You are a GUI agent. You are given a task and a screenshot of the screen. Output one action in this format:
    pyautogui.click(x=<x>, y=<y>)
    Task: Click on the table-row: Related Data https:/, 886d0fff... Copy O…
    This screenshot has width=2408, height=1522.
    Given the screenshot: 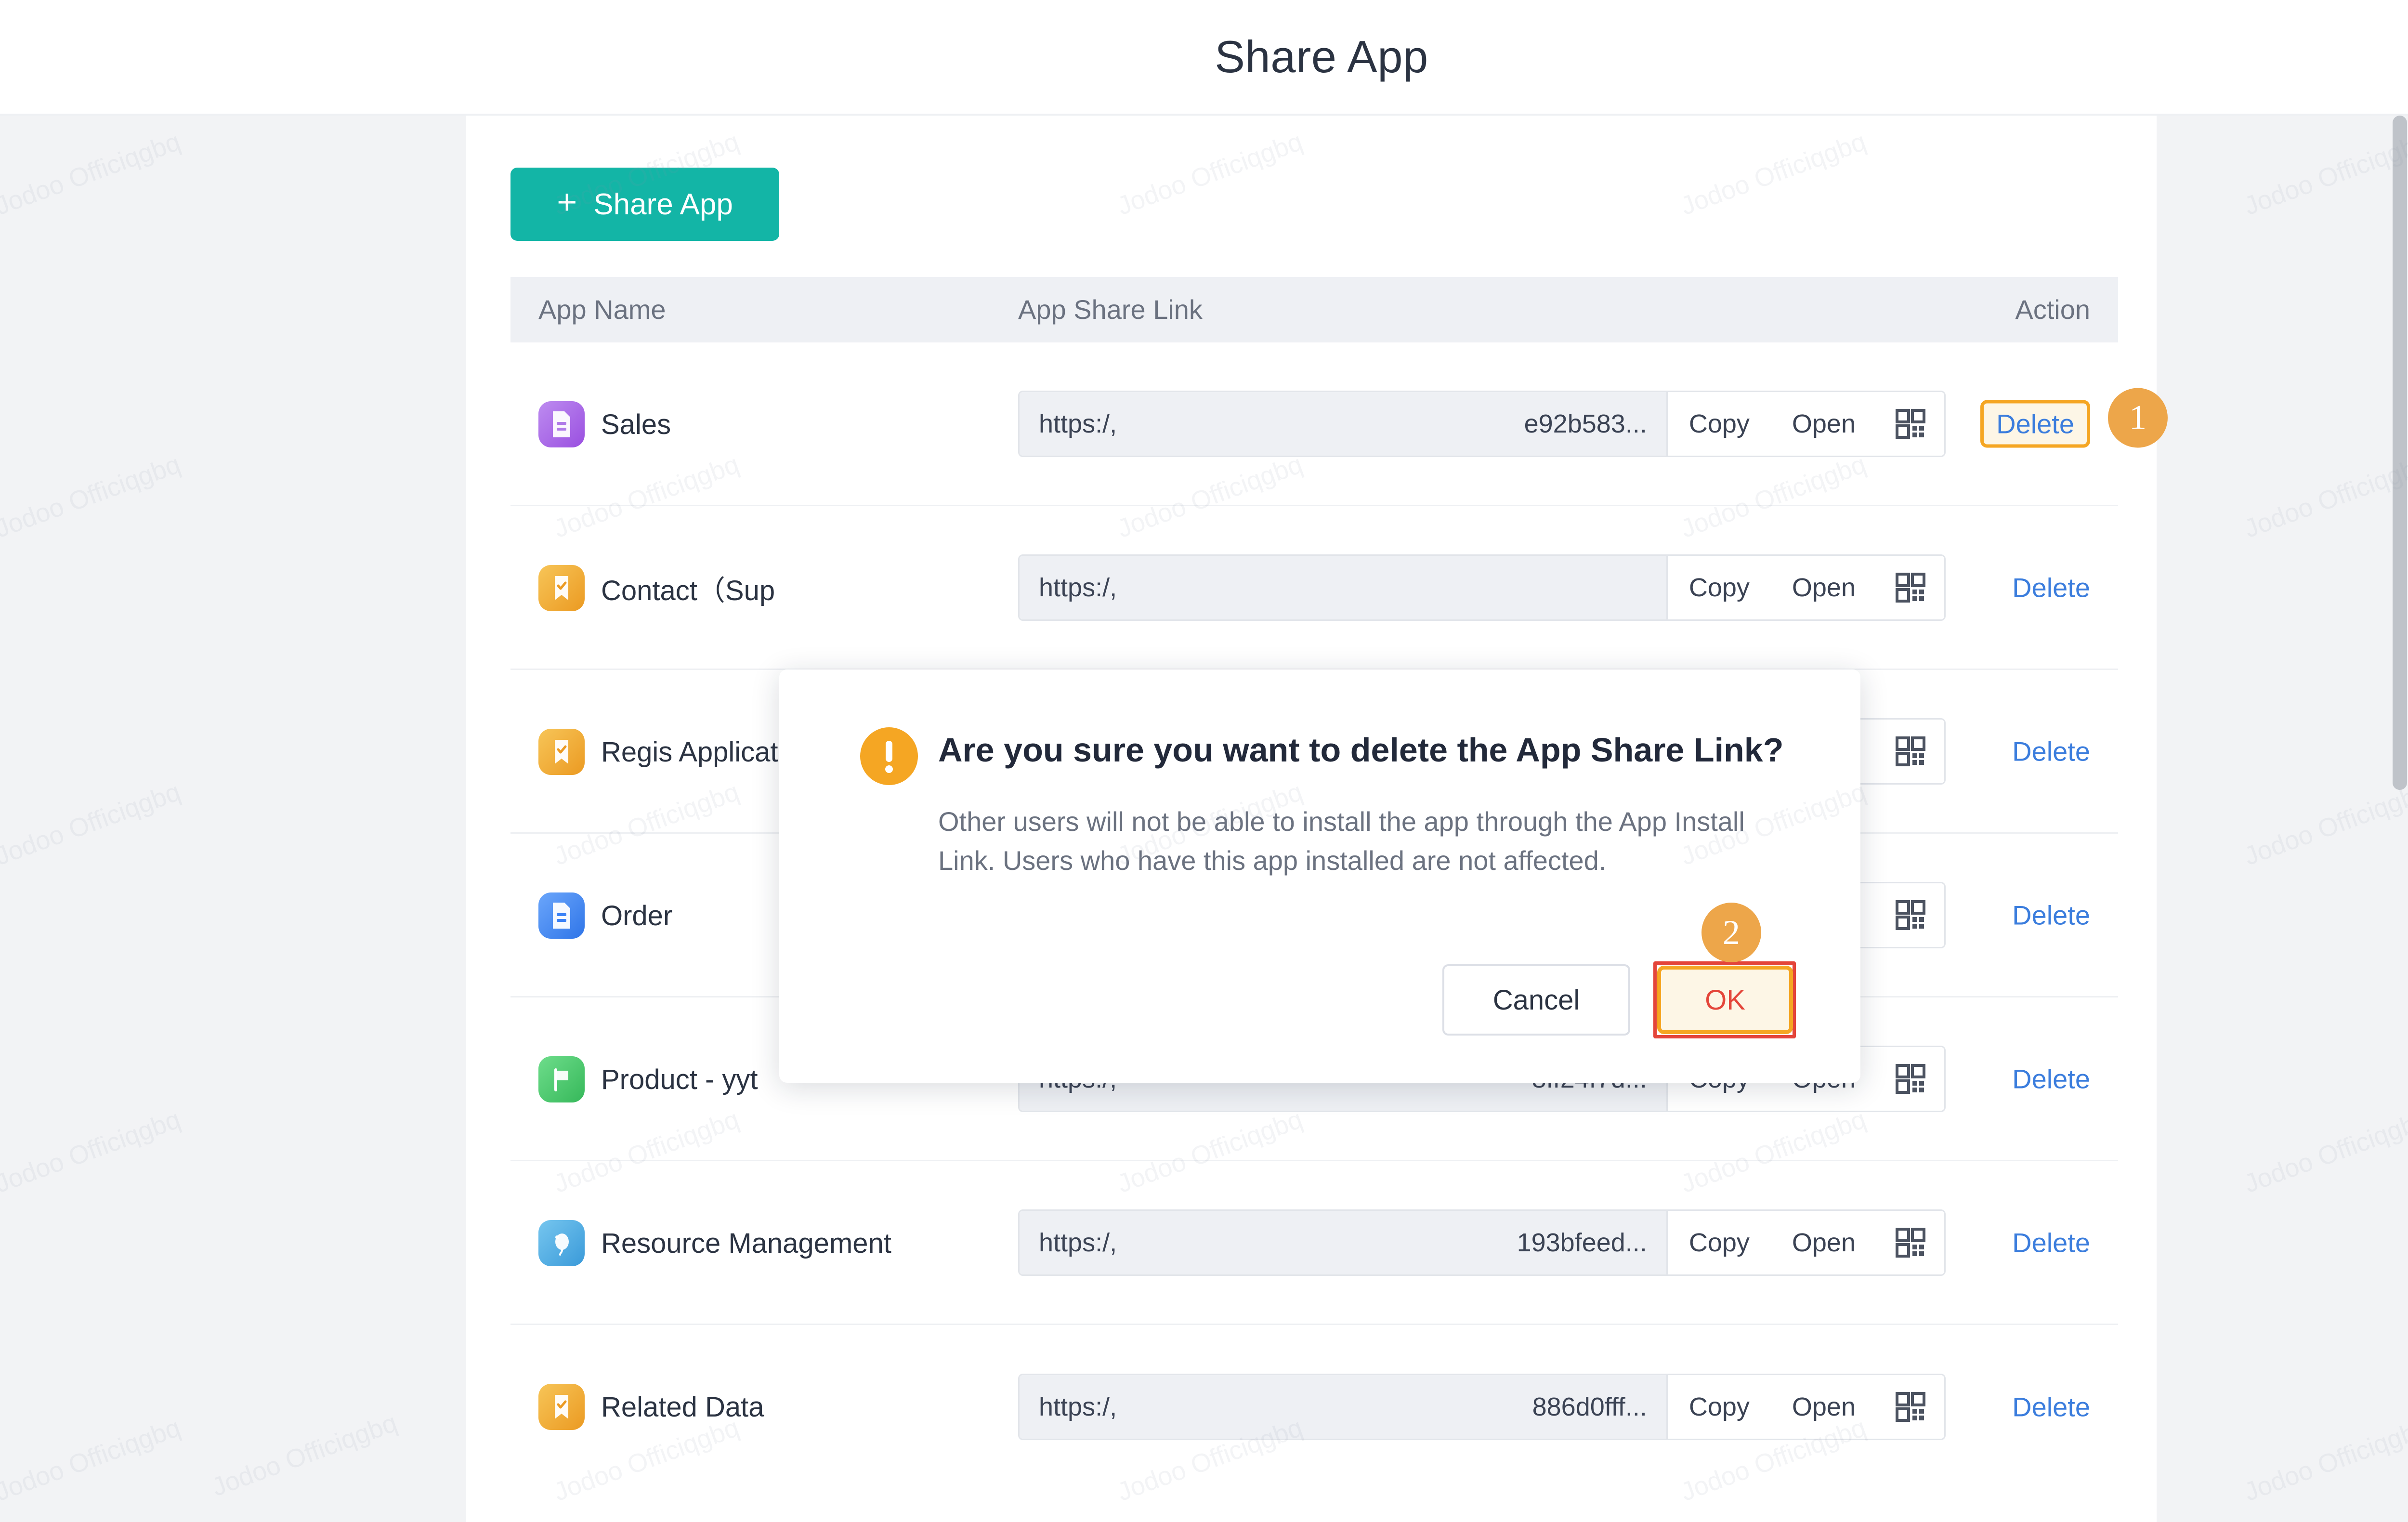 What is the action you would take?
    pyautogui.click(x=1314, y=1407)
    